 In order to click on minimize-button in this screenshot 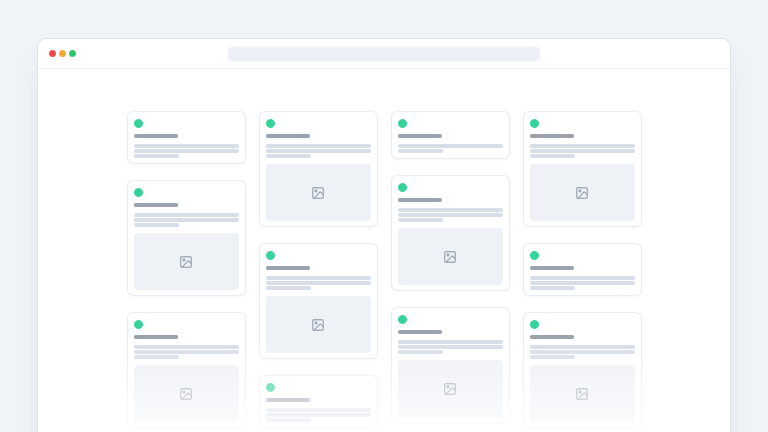, I will do `click(62, 53)`.